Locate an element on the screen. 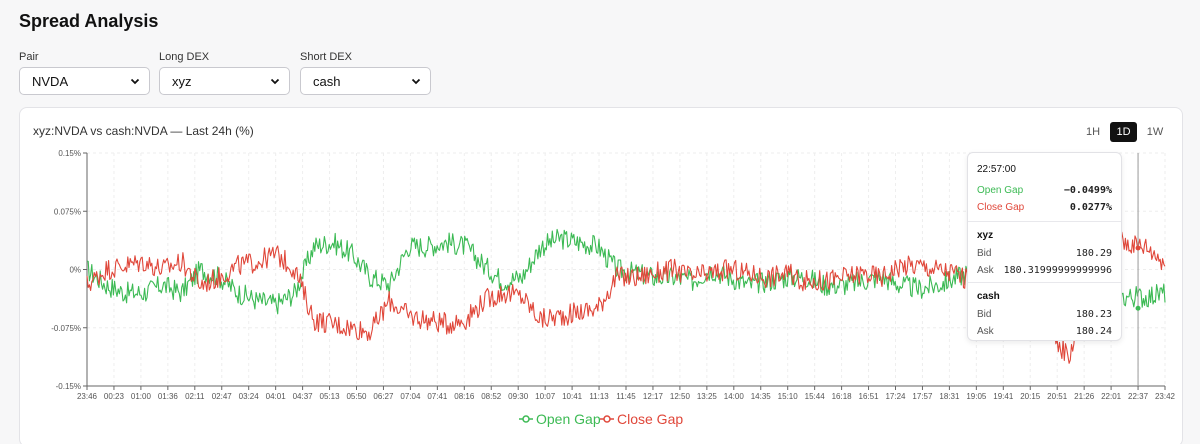  x-tick-label: 21:26 is located at coordinates (1084, 396).